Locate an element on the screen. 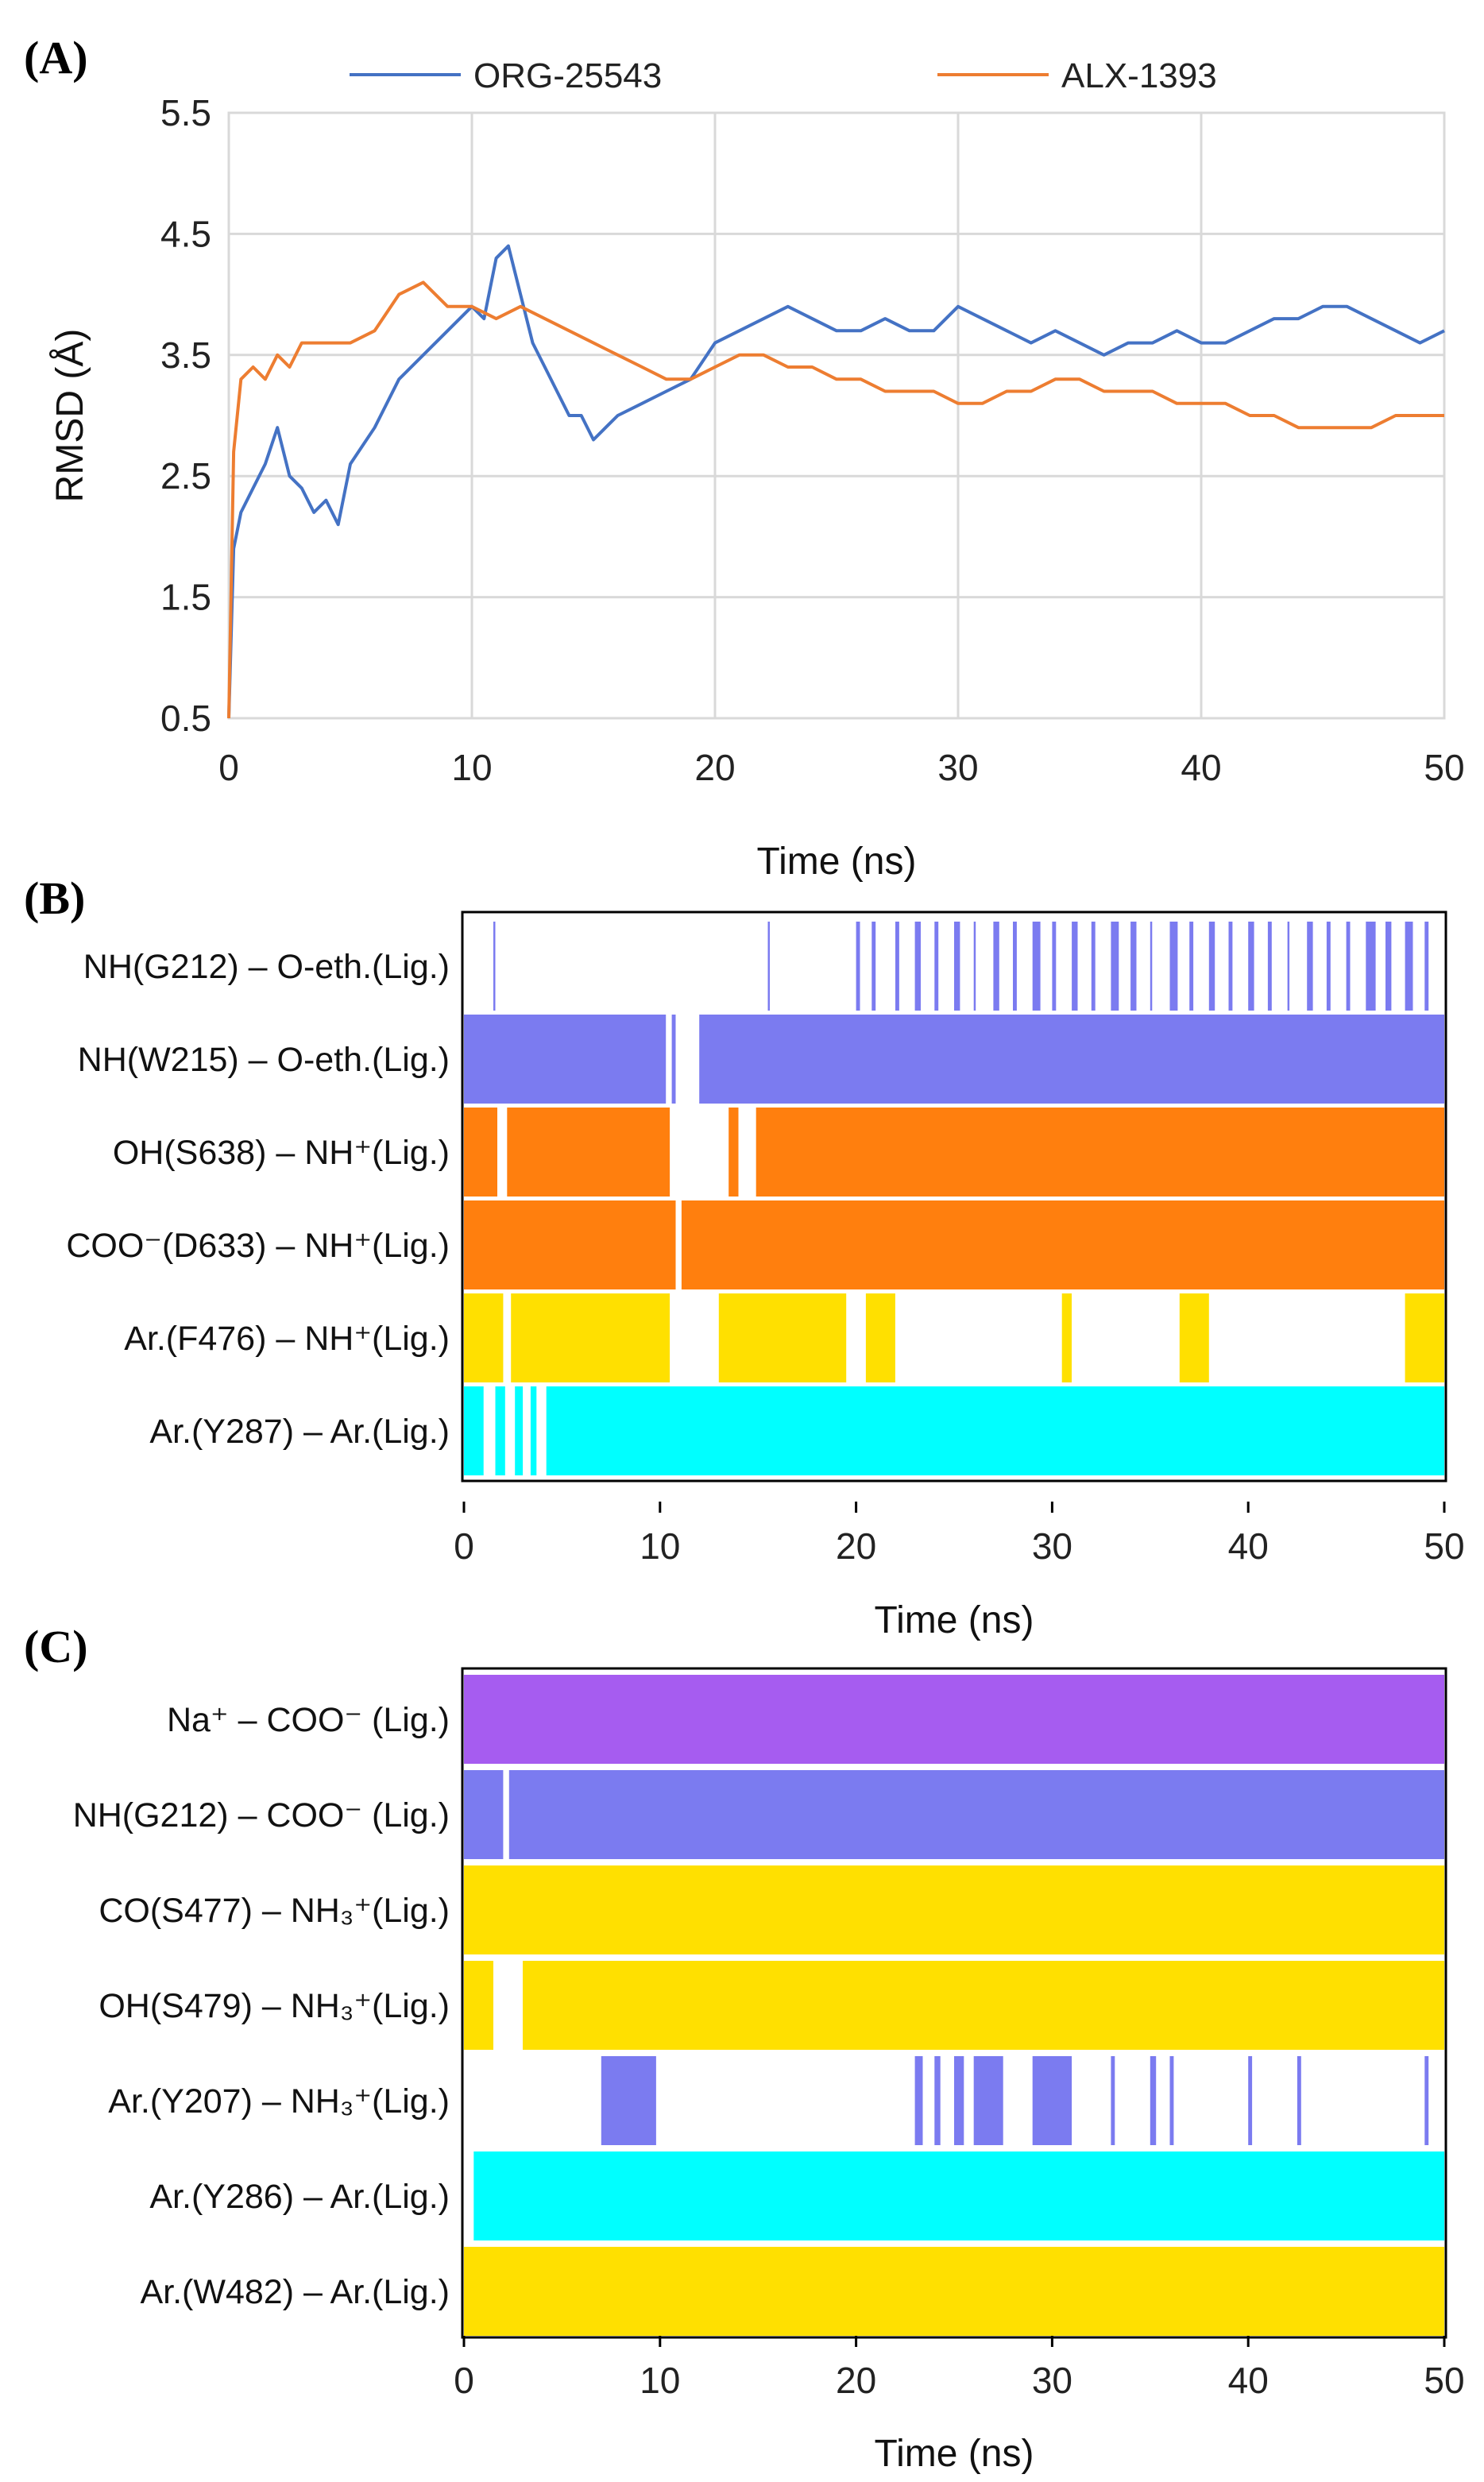 This screenshot has width=1484, height=2482. x-axis-title-b: Time (ns) is located at coordinates (954, 1620).